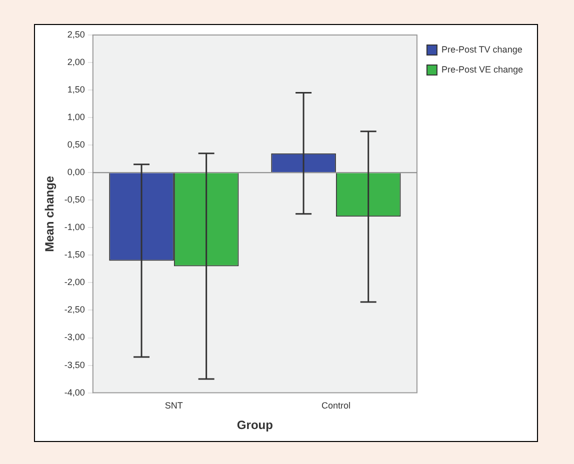  I want to click on legend-label: Pre-Post VE change, so click(482, 69).